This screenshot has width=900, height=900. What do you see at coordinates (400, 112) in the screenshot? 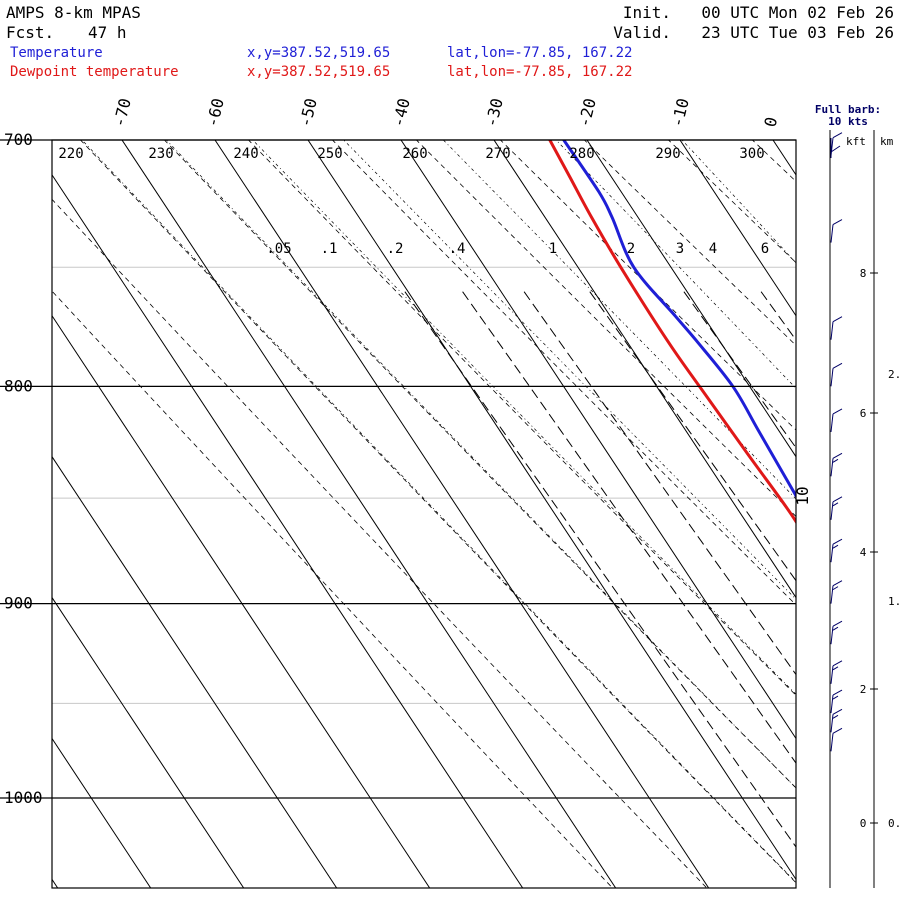
I see `temperature-tick-label: -40` at bounding box center [400, 112].